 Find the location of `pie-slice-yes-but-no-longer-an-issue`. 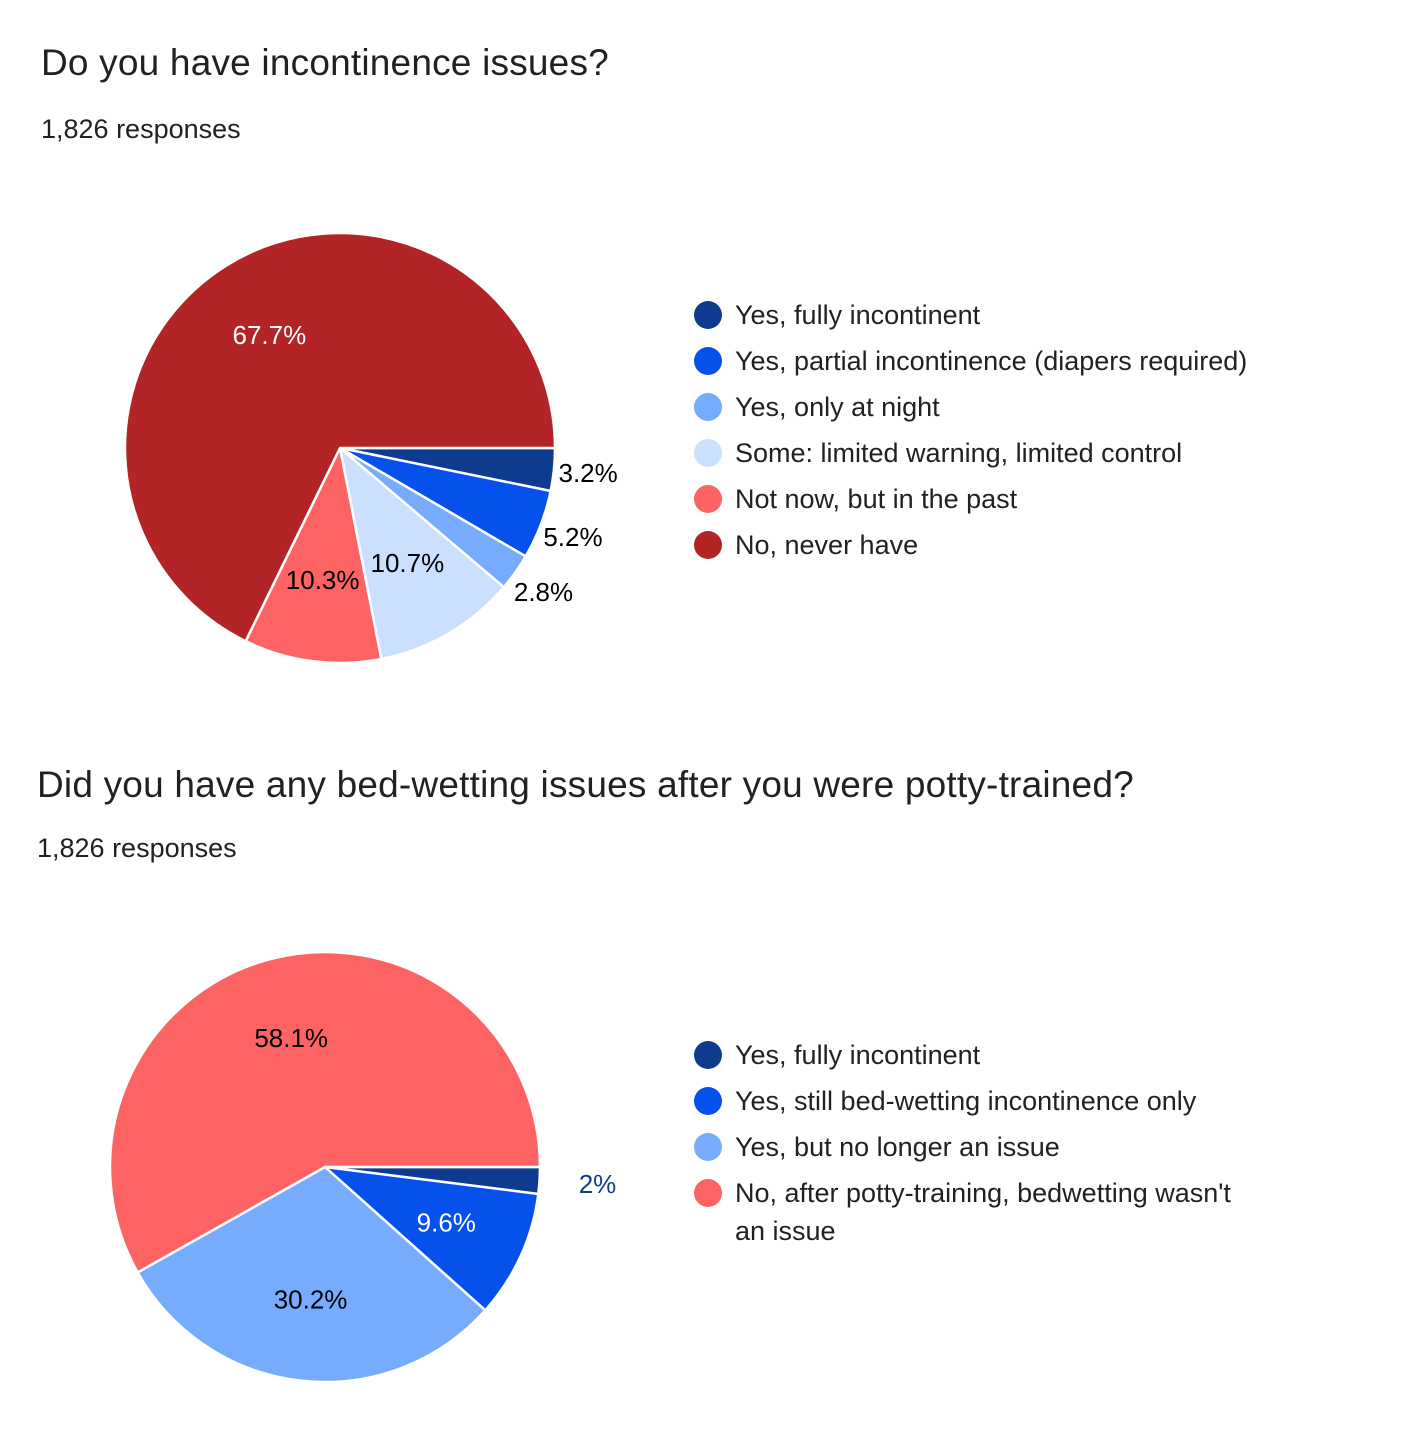

pie-slice-yes-but-no-longer-an-issue is located at coordinates (311, 1274).